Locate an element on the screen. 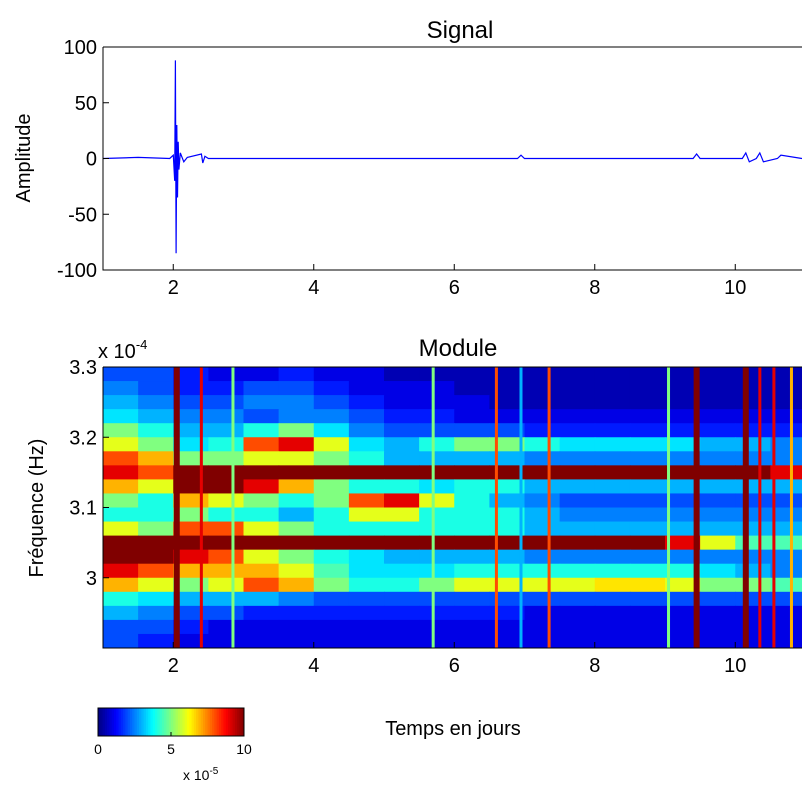 This screenshot has width=802, height=787. multiplier-exponent: -4 is located at coordinates (142, 344).